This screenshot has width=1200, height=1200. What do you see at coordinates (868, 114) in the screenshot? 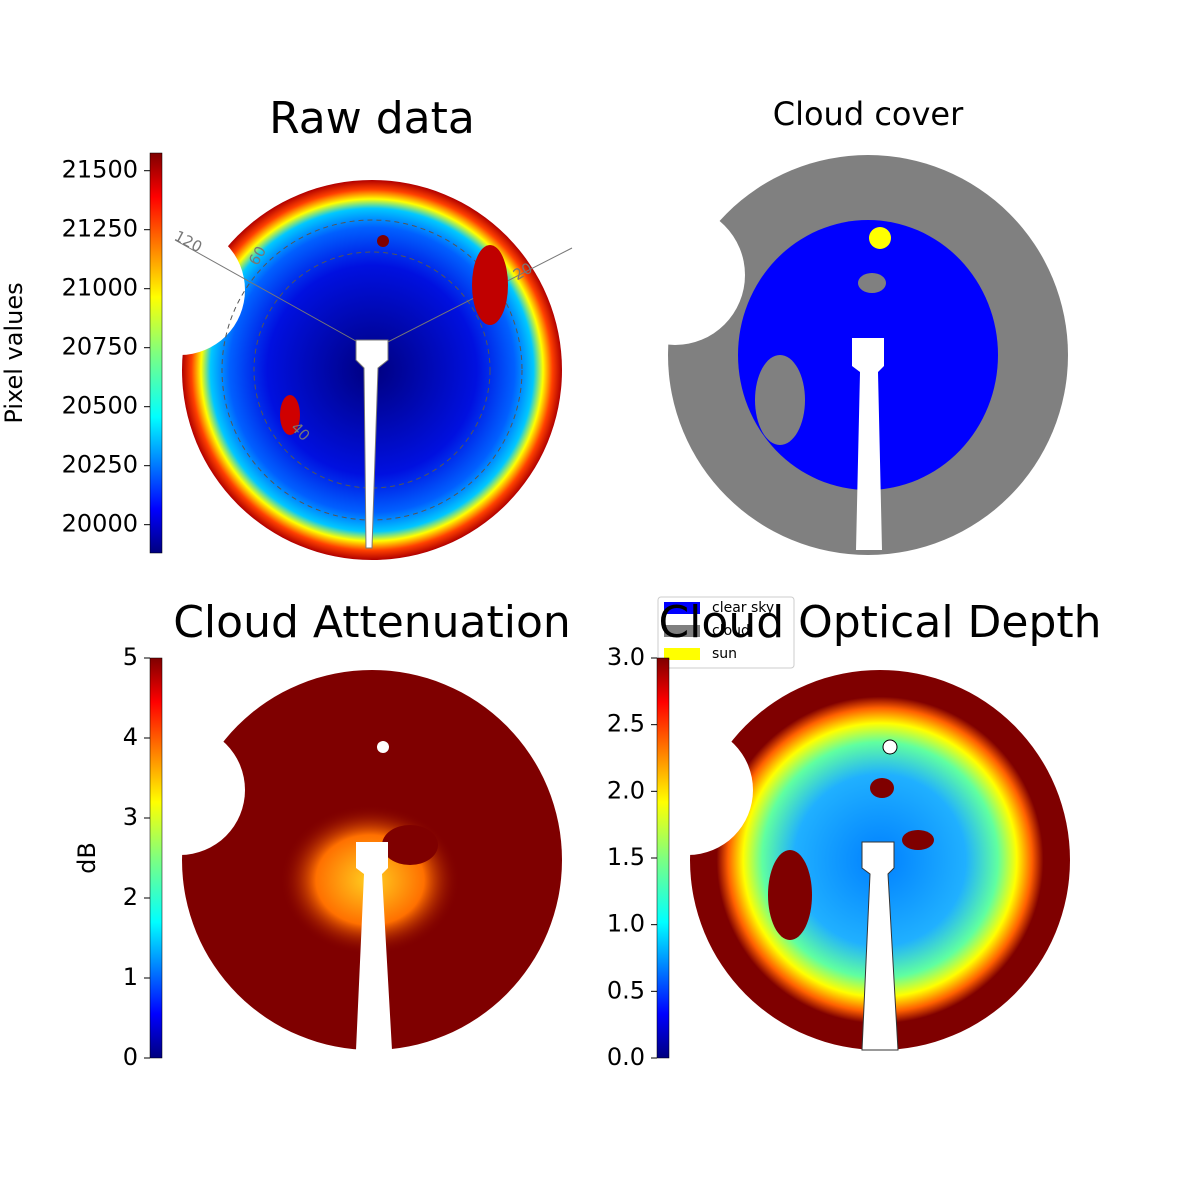
I see `panel-title: Cloud cover` at bounding box center [868, 114].